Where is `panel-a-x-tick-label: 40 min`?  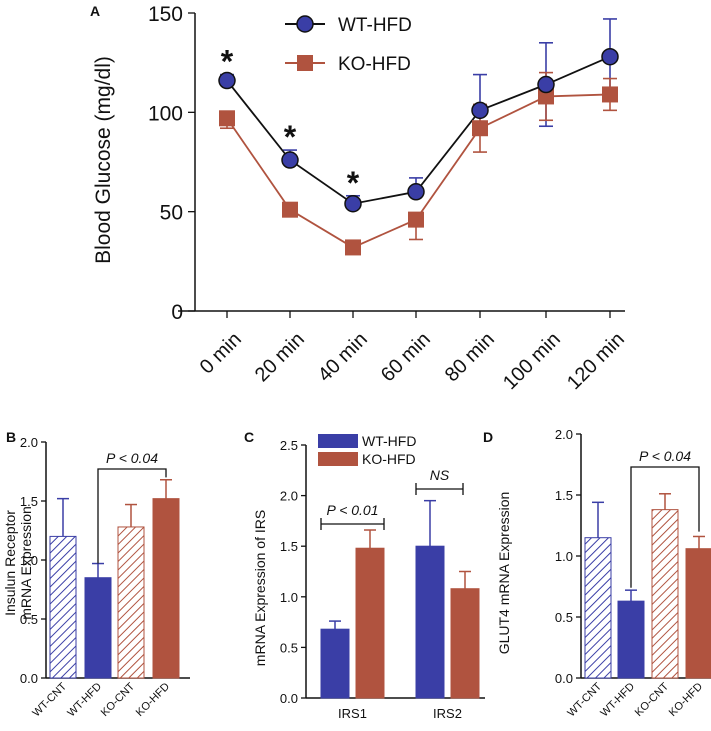
panel-a-x-tick-label: 40 min is located at coordinates (343, 357).